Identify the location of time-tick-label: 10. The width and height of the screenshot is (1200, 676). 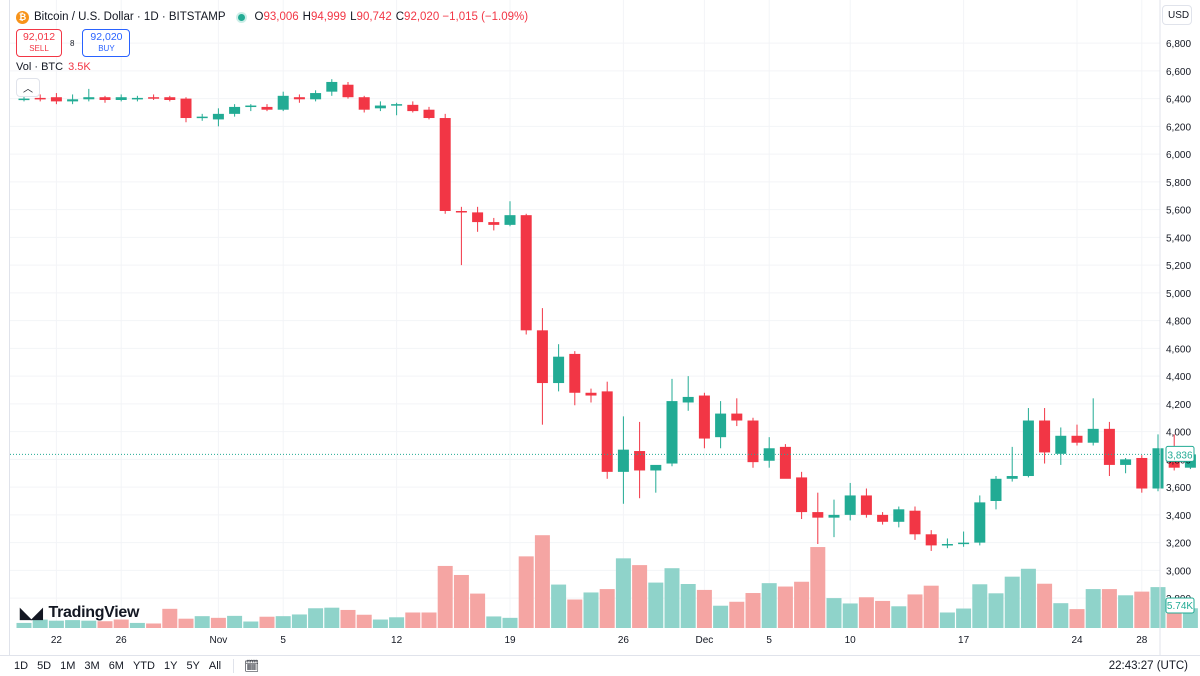
(851, 640).